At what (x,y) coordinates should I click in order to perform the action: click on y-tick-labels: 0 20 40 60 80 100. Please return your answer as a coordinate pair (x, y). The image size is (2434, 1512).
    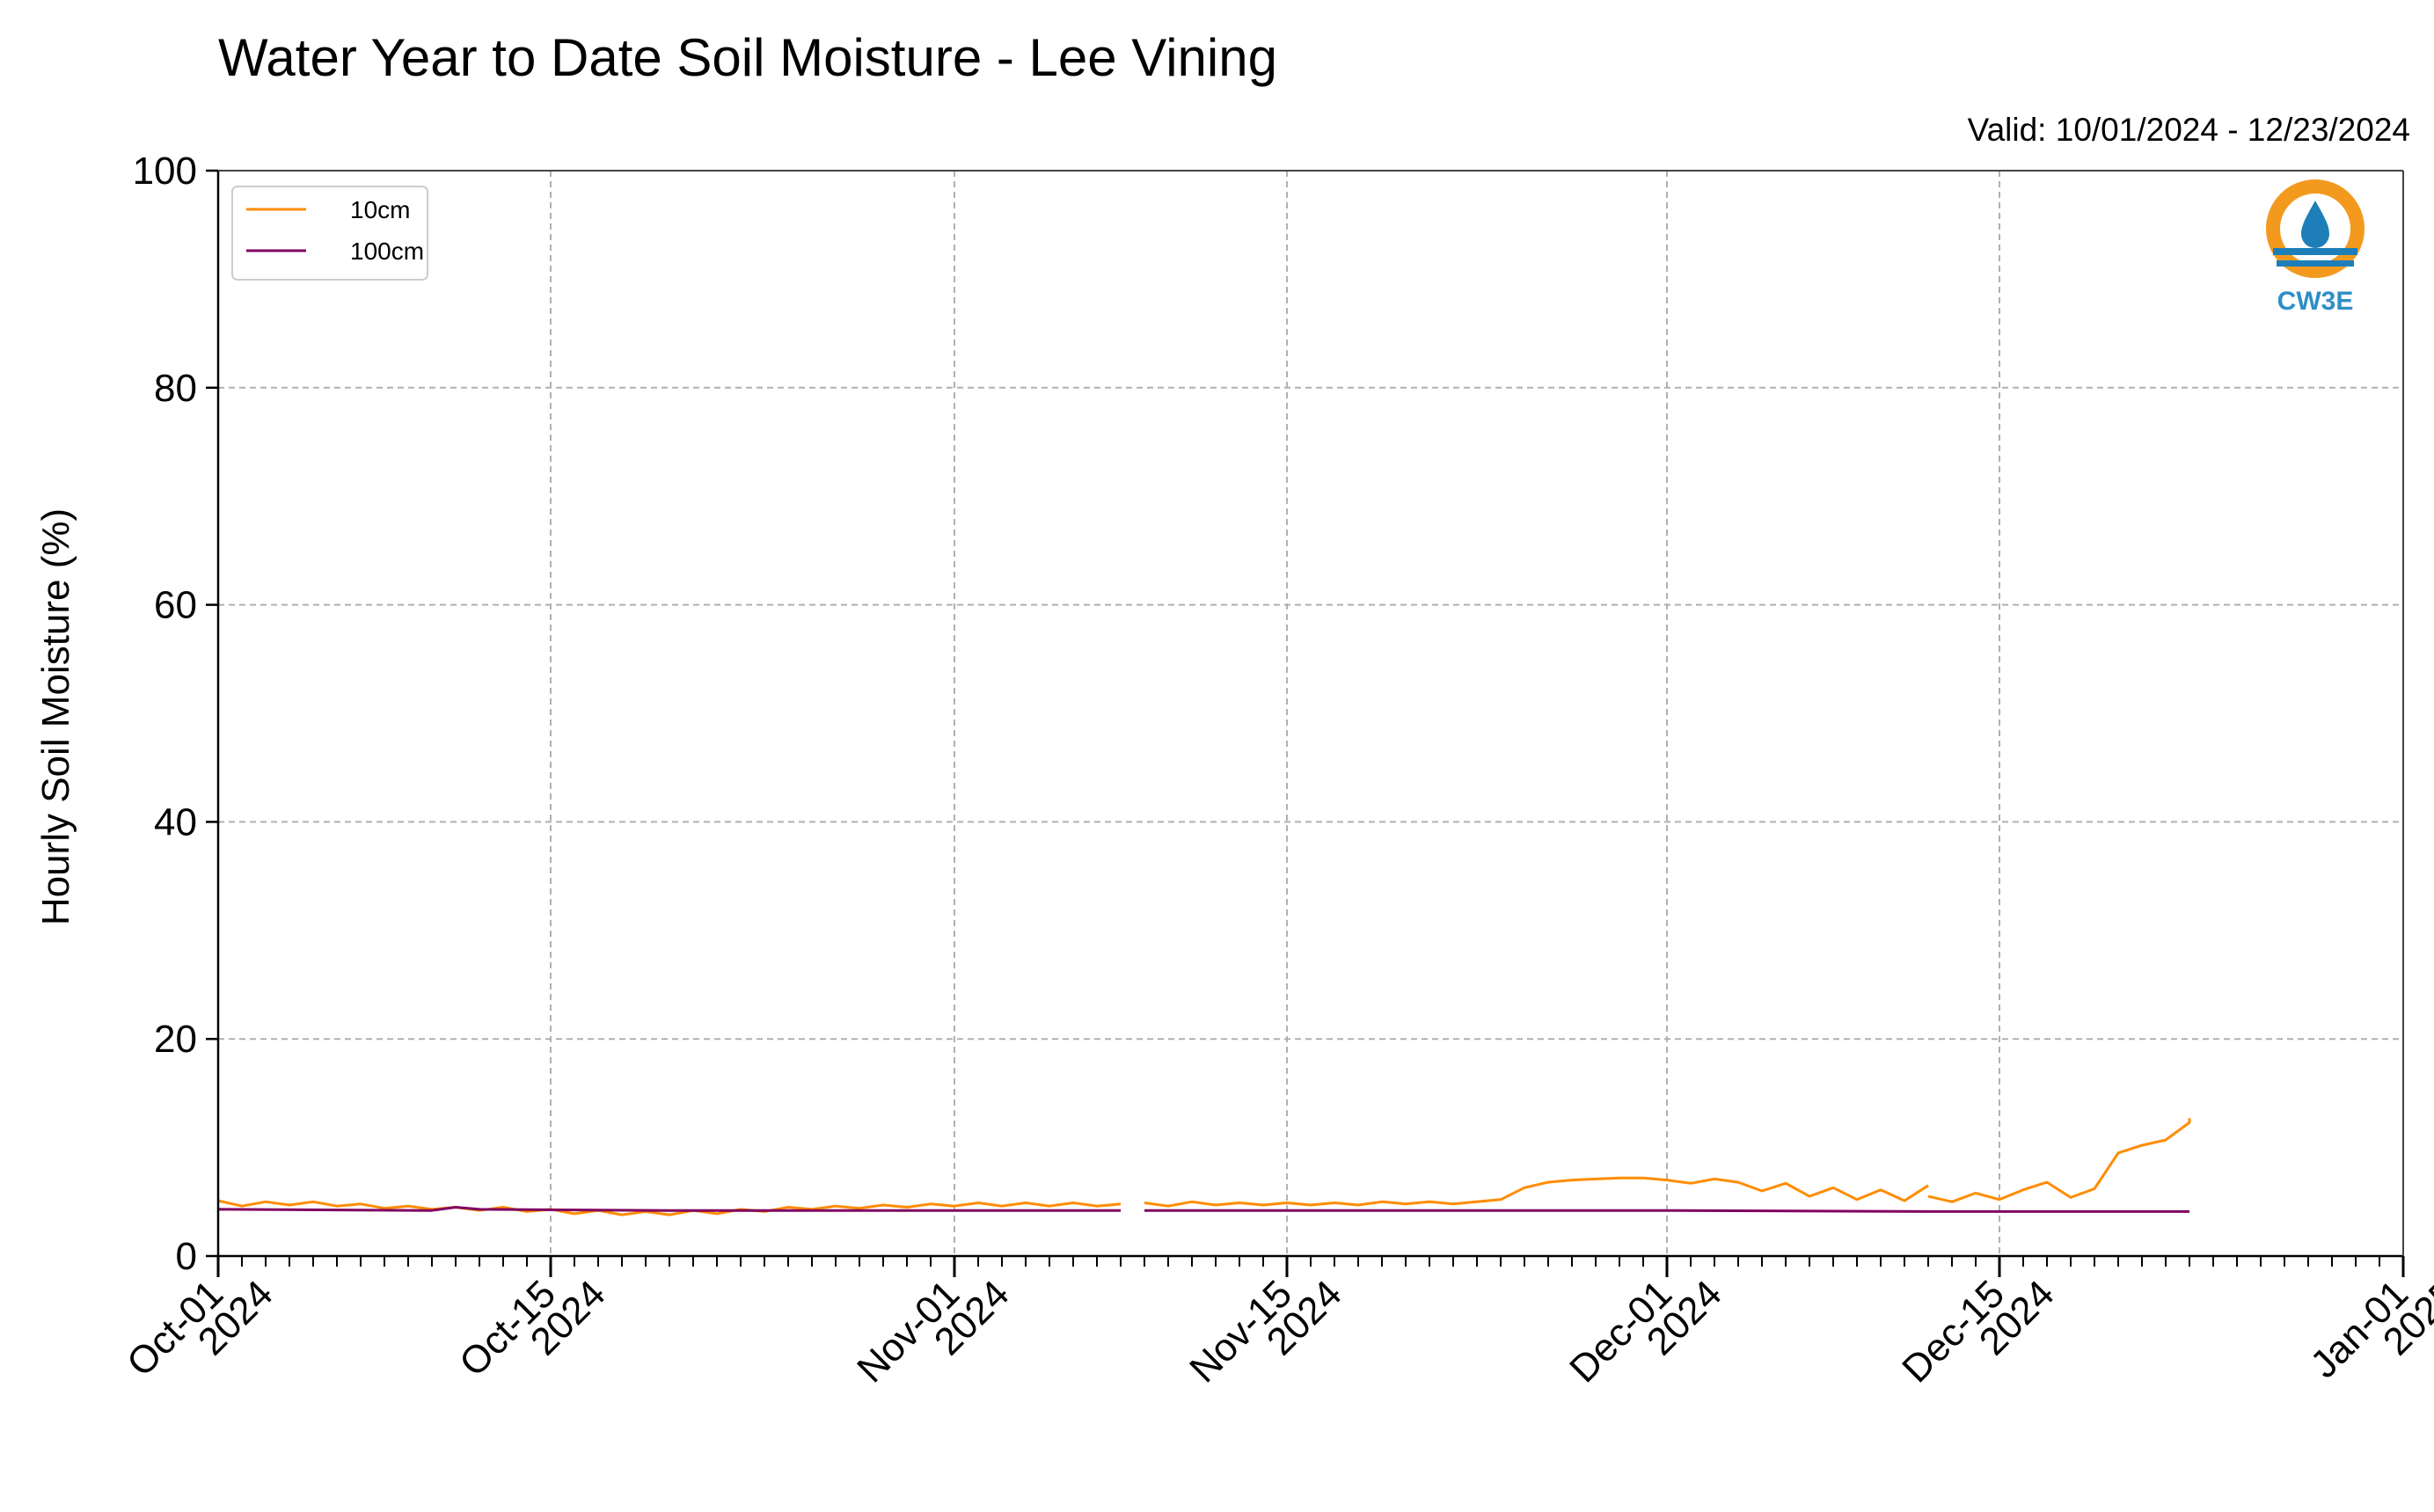
    Looking at the image, I should click on (165, 714).